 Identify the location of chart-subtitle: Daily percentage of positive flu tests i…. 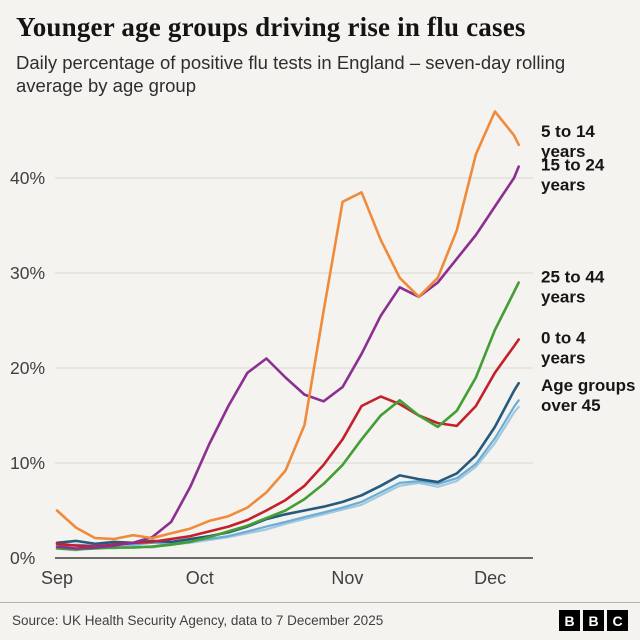
(291, 74).